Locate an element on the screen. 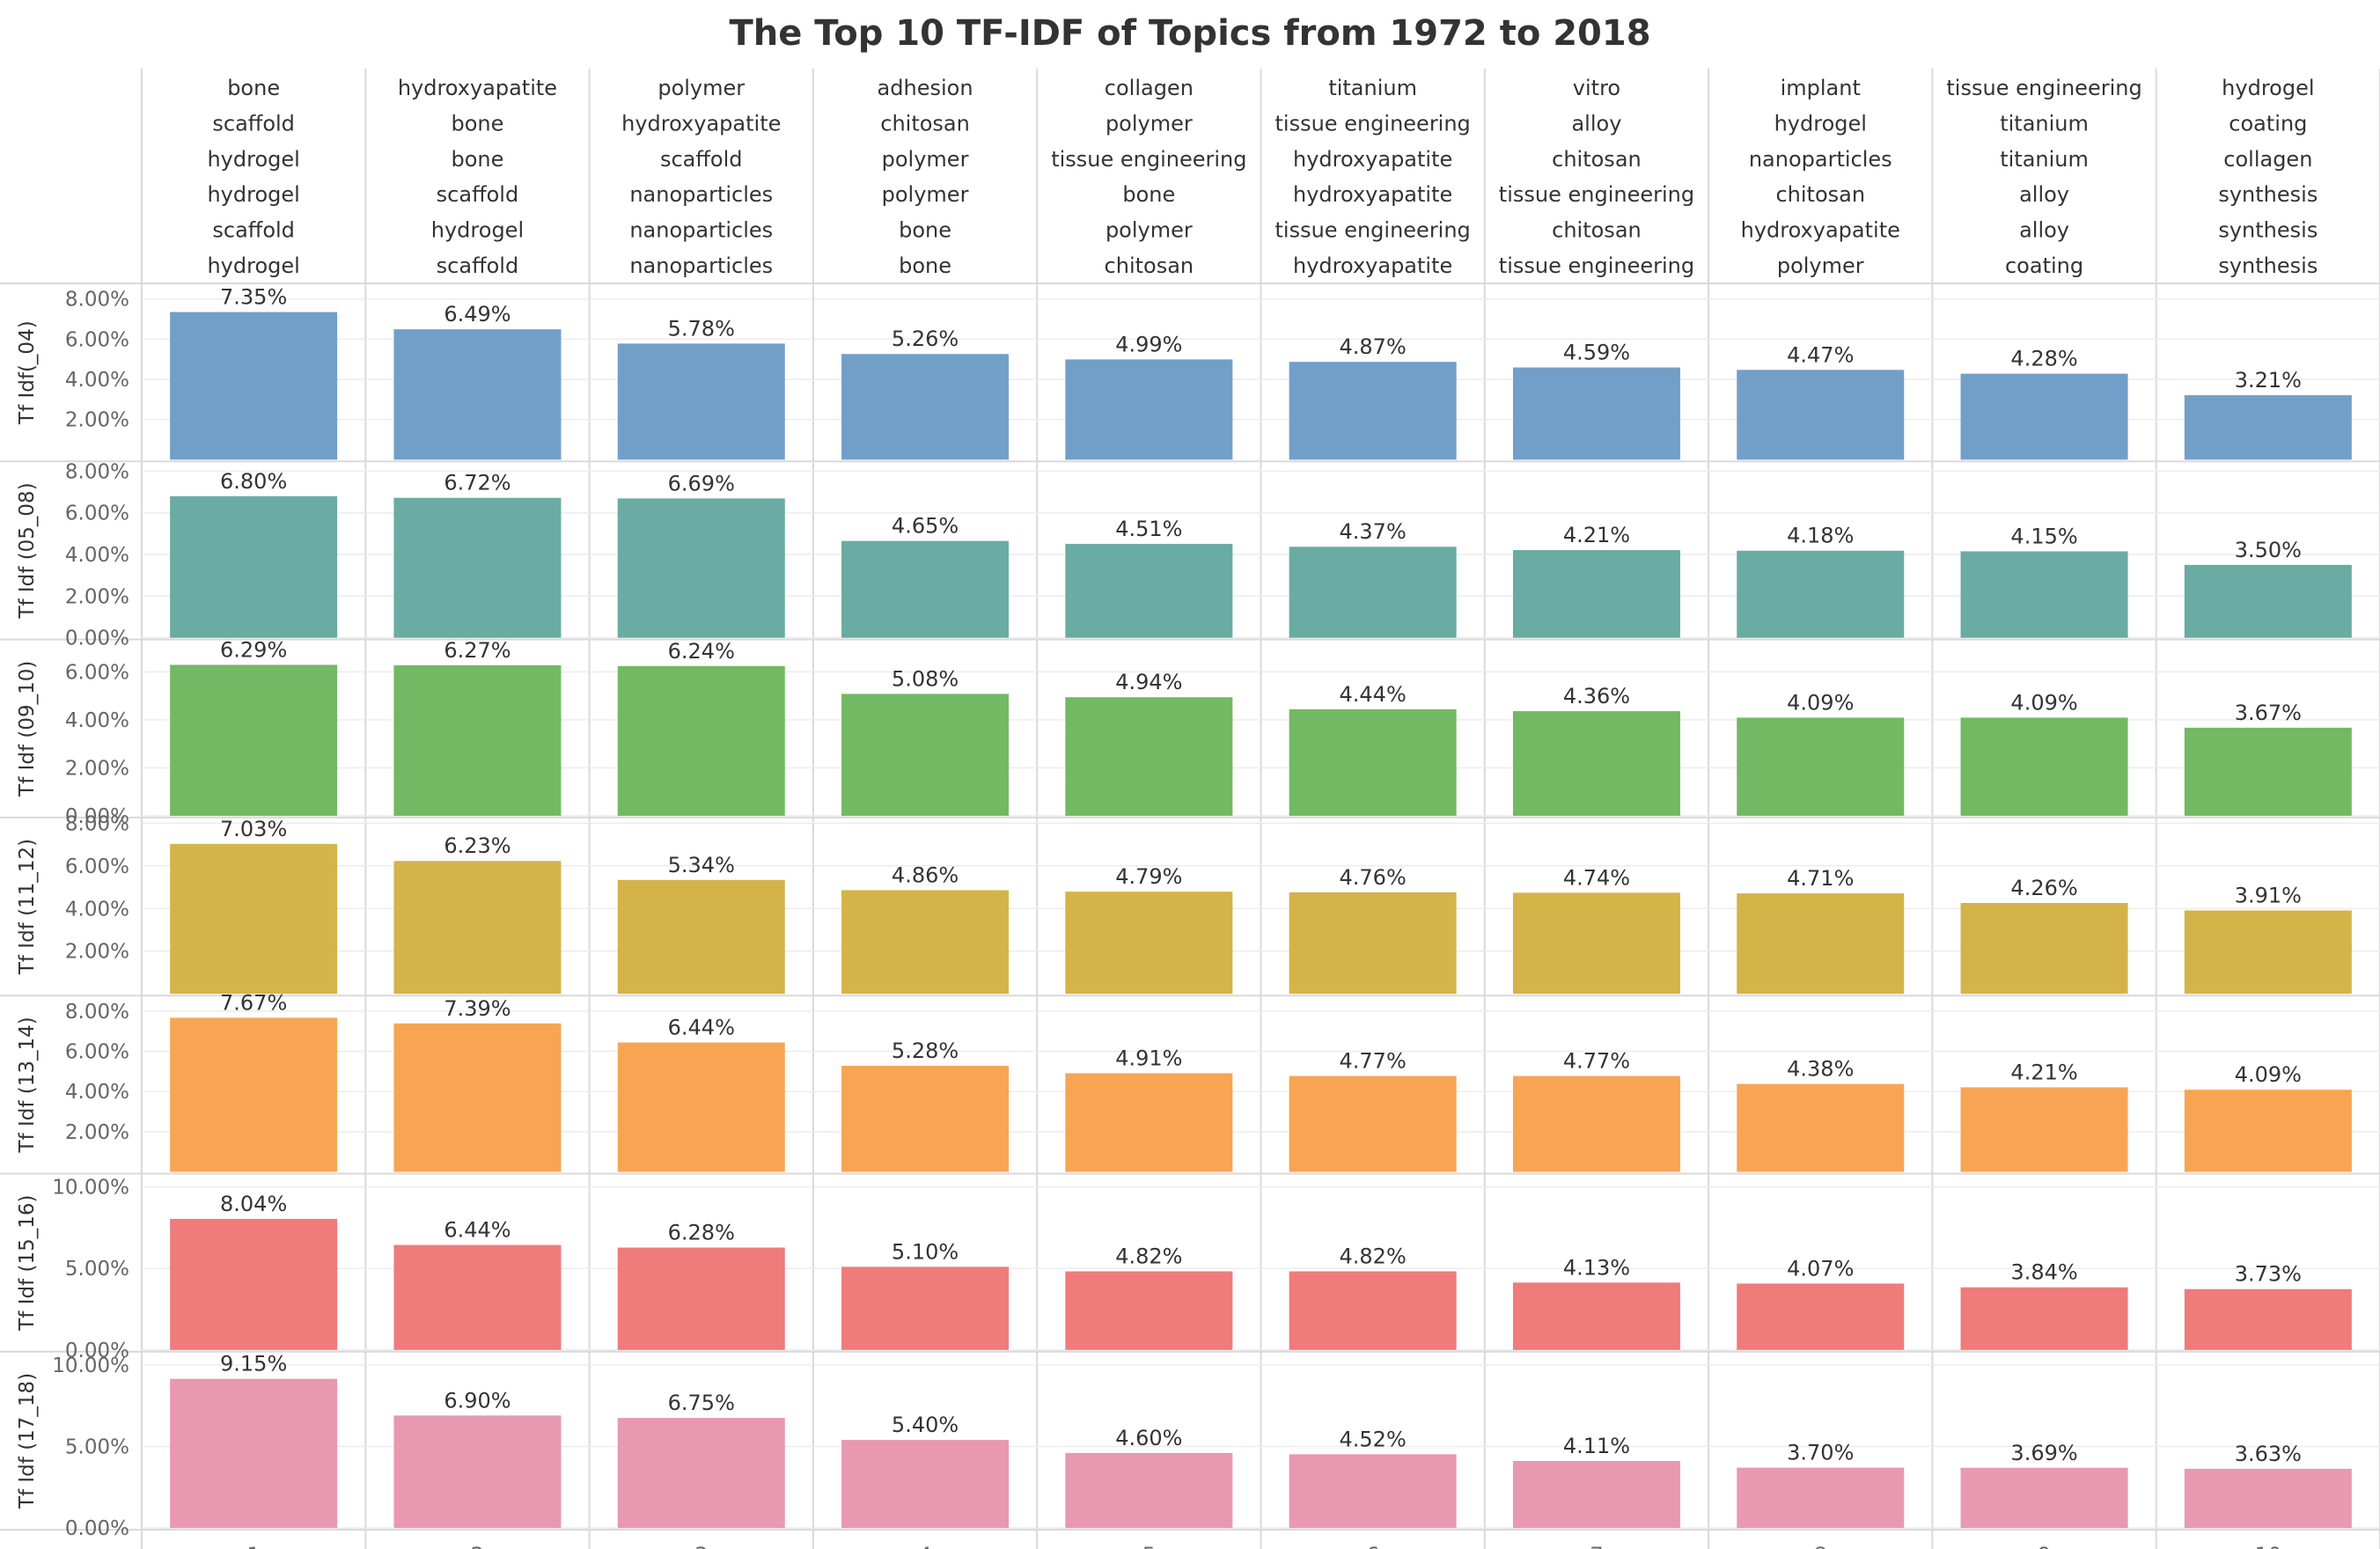 Image resolution: width=2380 pixels, height=1549 pixels. y-tick-label: 10.00% is located at coordinates (90, 1189).